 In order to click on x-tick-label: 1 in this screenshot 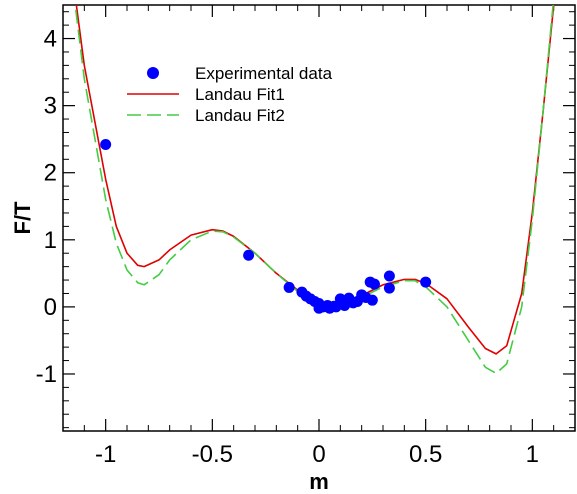, I will do `click(532, 454)`.